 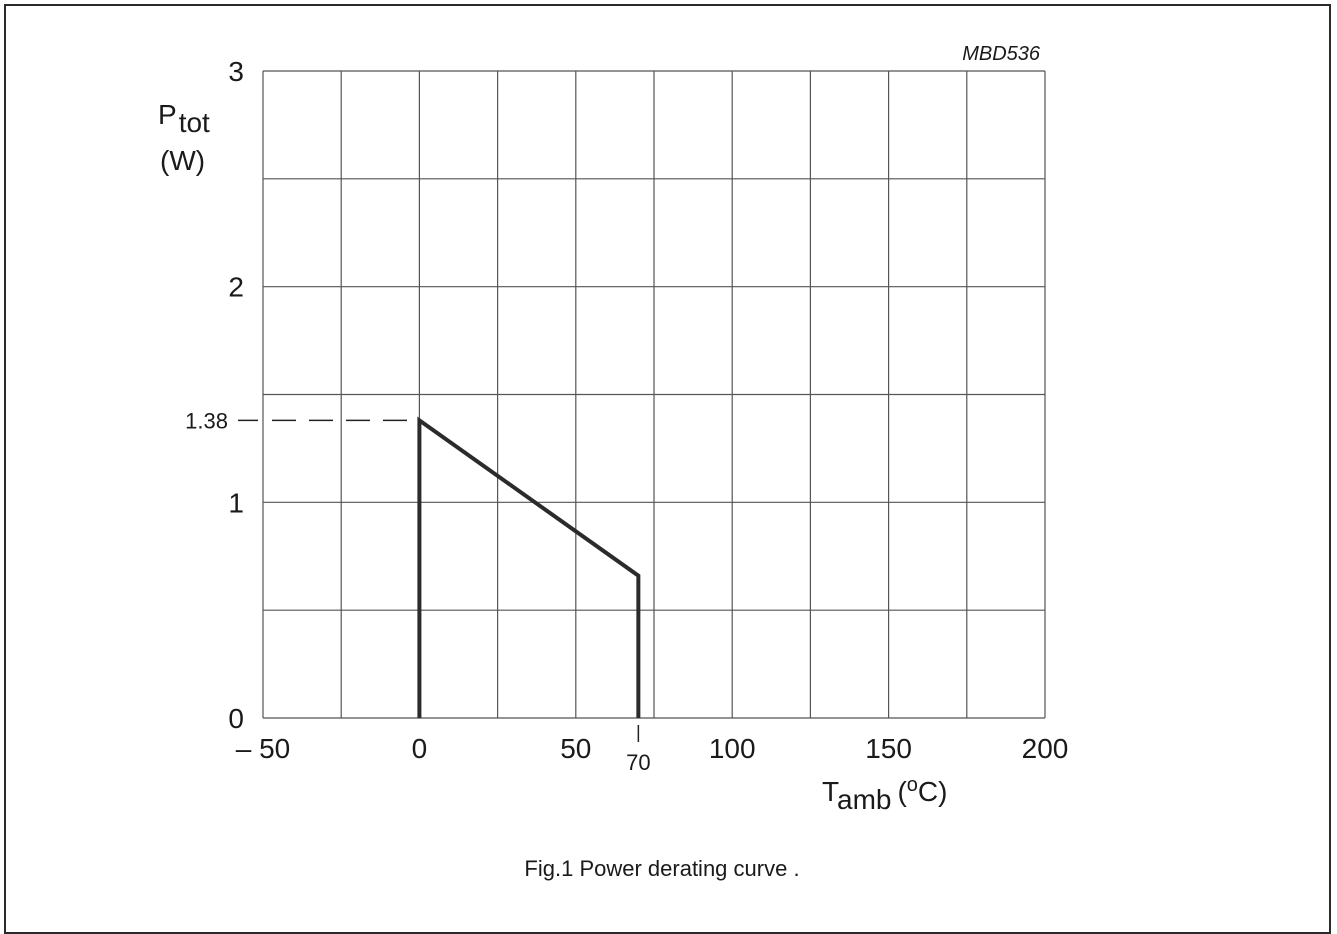 I want to click on derating-curve, so click(x=529, y=567).